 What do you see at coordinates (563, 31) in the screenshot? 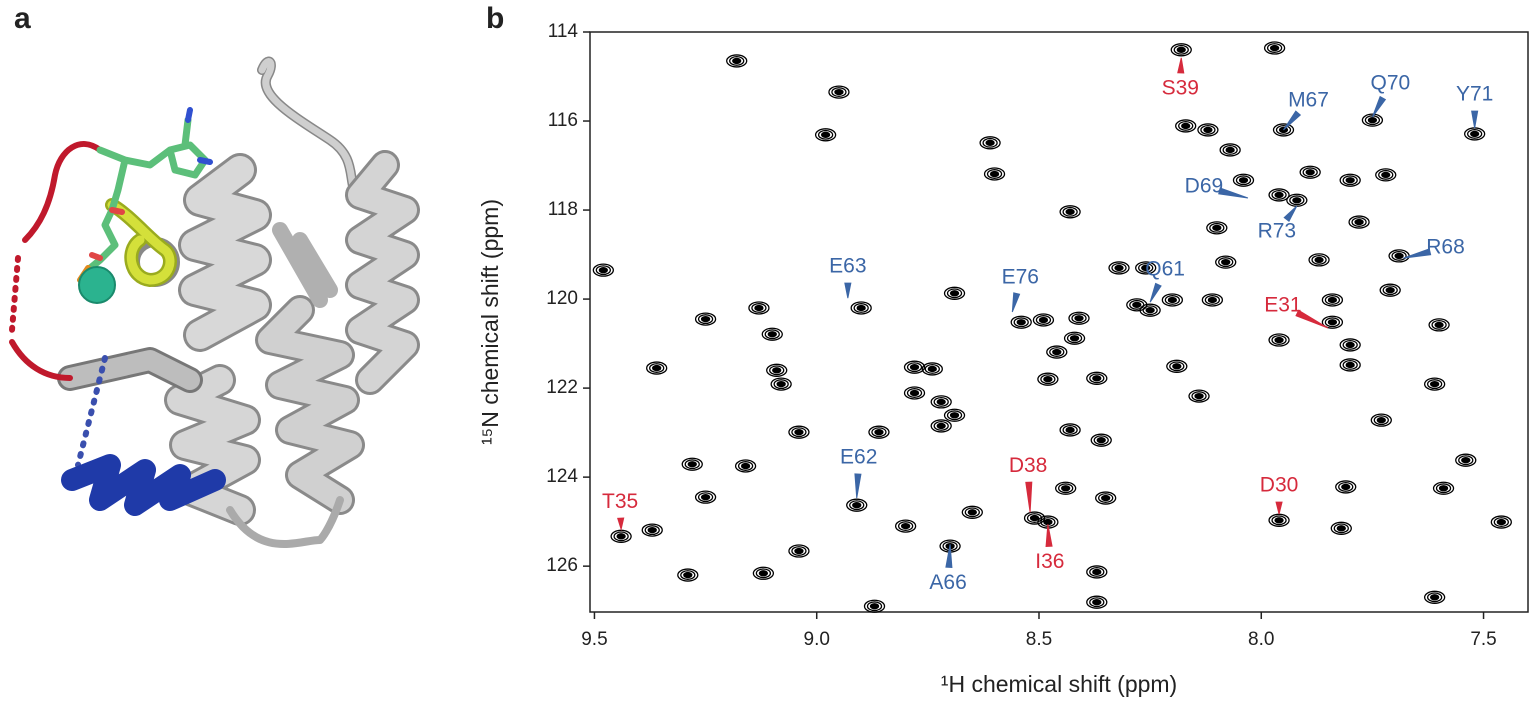
I see `y-tick-label: 114` at bounding box center [563, 31].